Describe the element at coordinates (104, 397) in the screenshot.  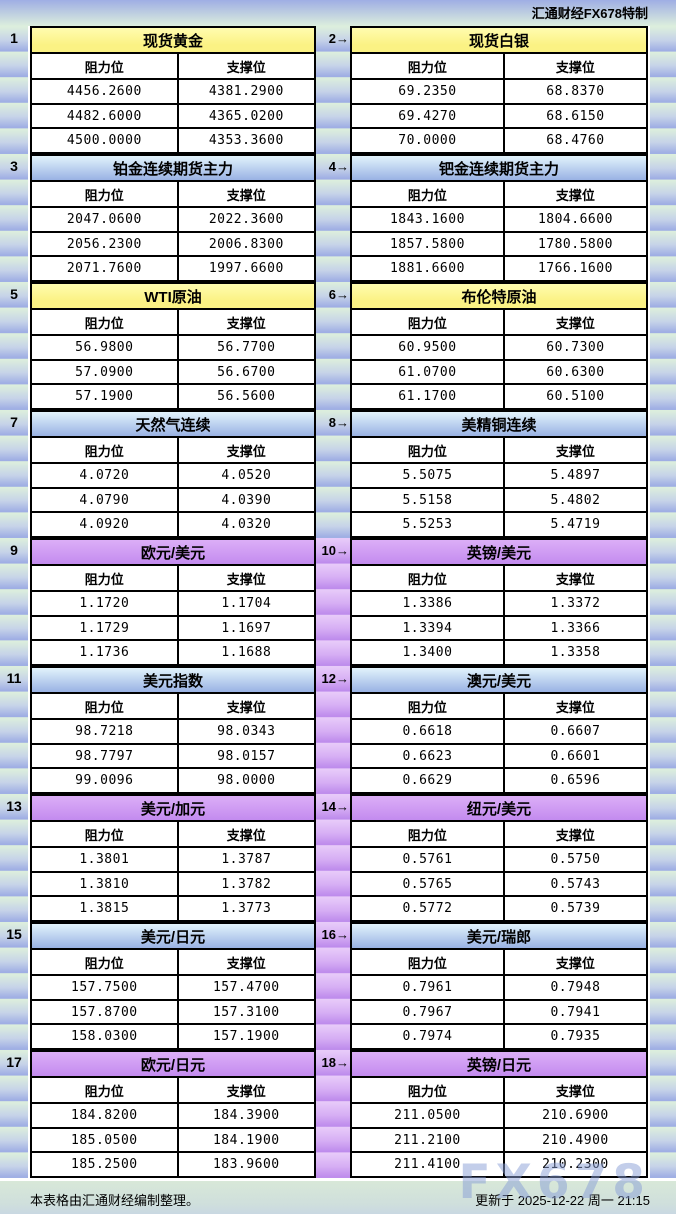
I see `resistance-number: 57.1900` at that location.